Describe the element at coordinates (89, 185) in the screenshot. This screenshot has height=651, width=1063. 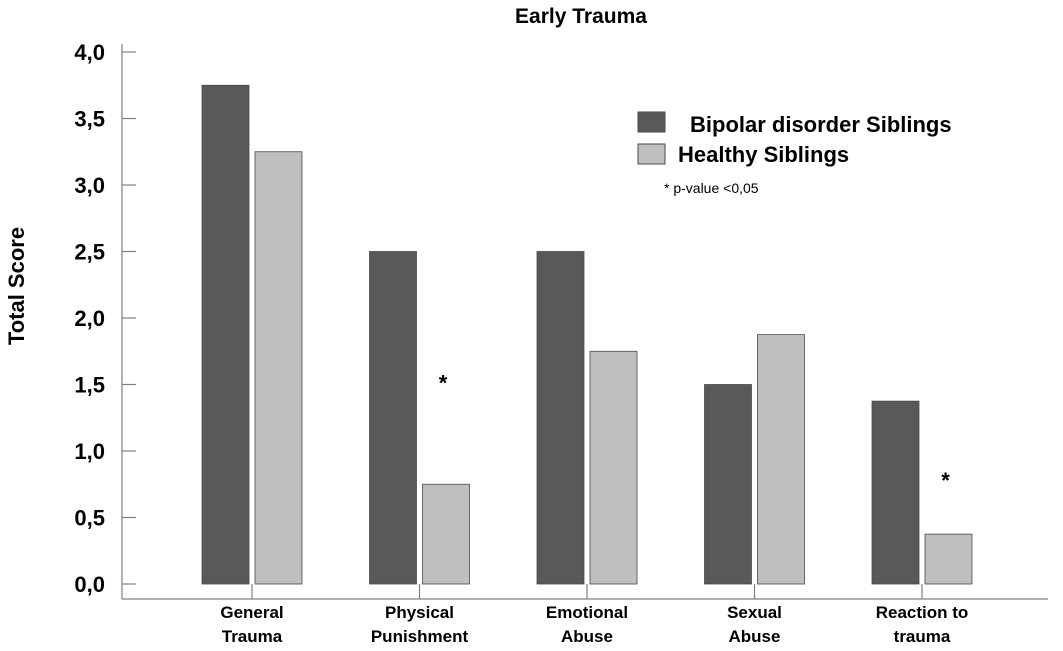
I see `y-tick-label: 3,0` at that location.